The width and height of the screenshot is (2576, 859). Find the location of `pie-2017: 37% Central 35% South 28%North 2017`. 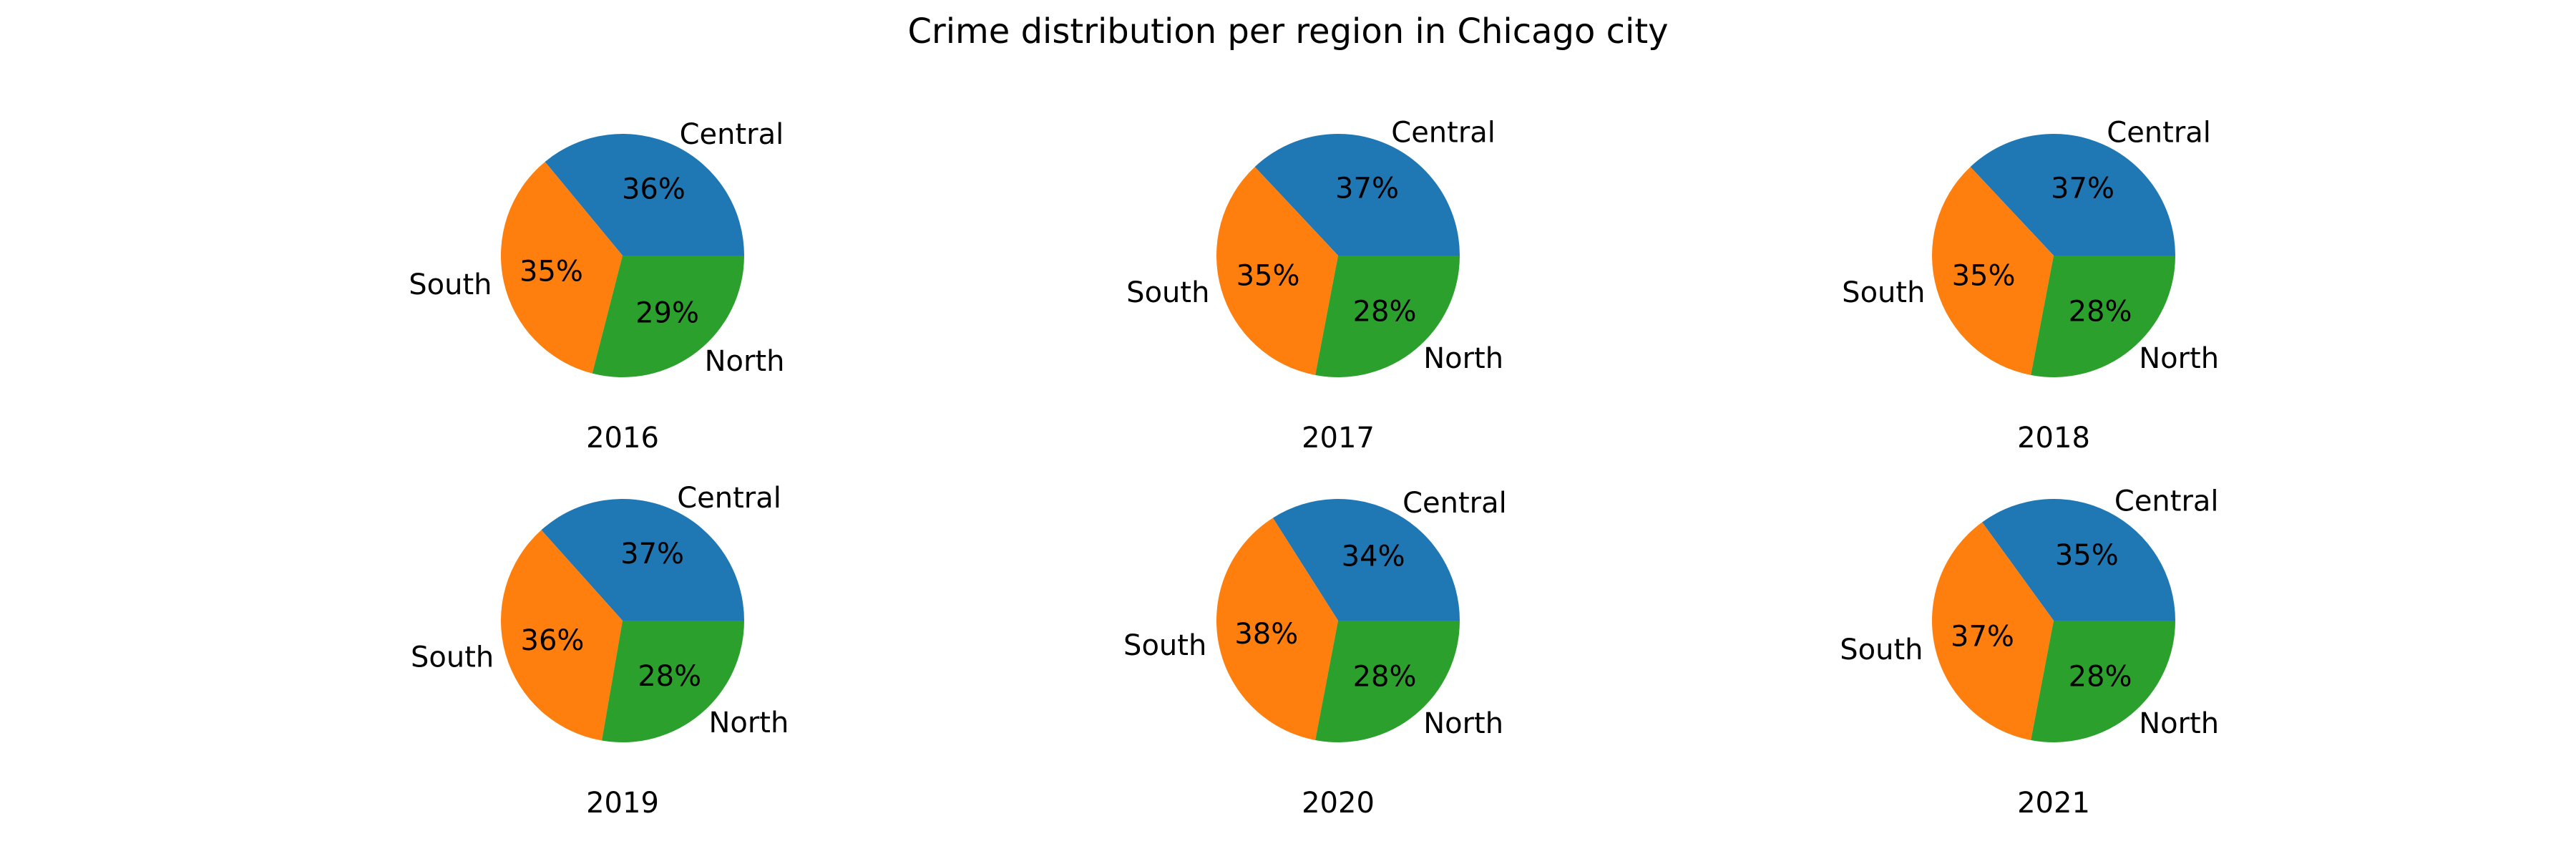

pie-2017: 37% Central 35% South 28%North 2017 is located at coordinates (1314, 285).